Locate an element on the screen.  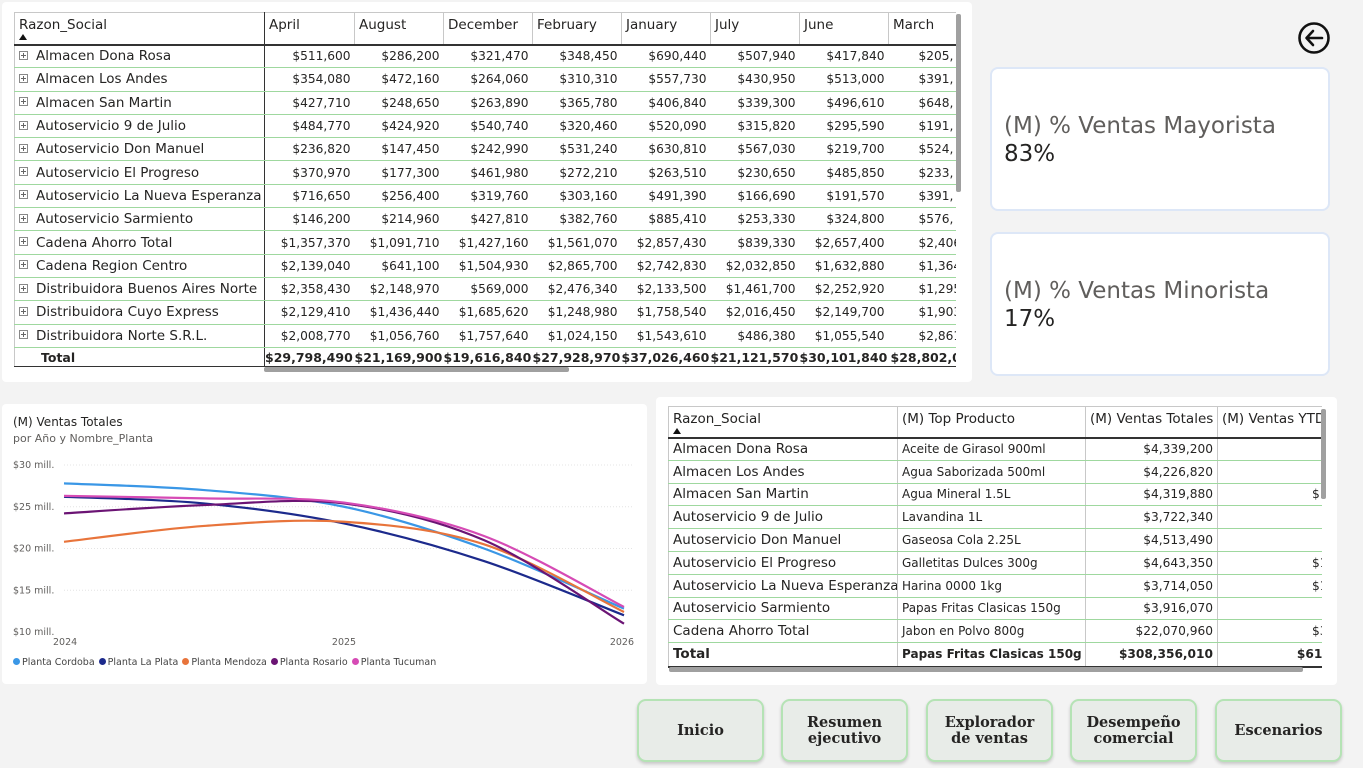
legend-item: Planta La Plata is located at coordinates (138, 662).